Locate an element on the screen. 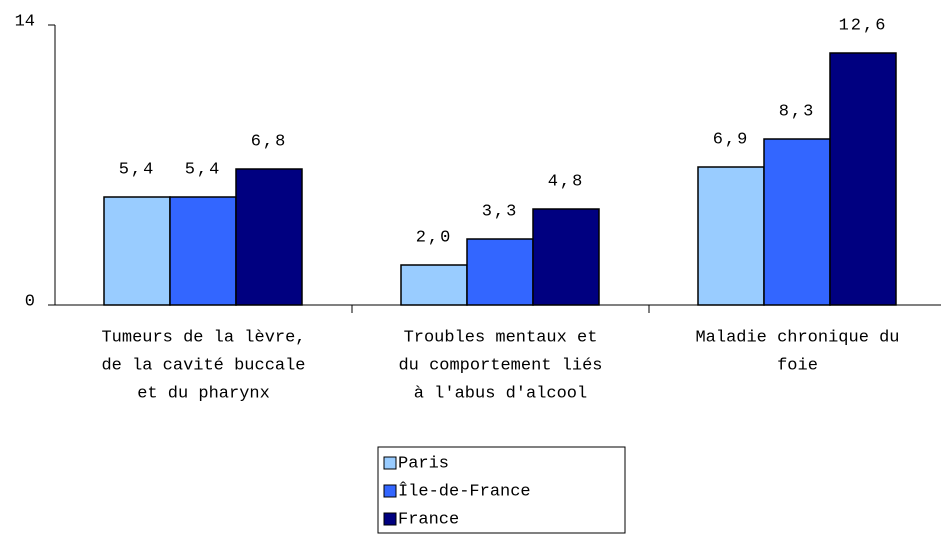  x-tick-label: Troubles mentaux et is located at coordinates (501, 337).